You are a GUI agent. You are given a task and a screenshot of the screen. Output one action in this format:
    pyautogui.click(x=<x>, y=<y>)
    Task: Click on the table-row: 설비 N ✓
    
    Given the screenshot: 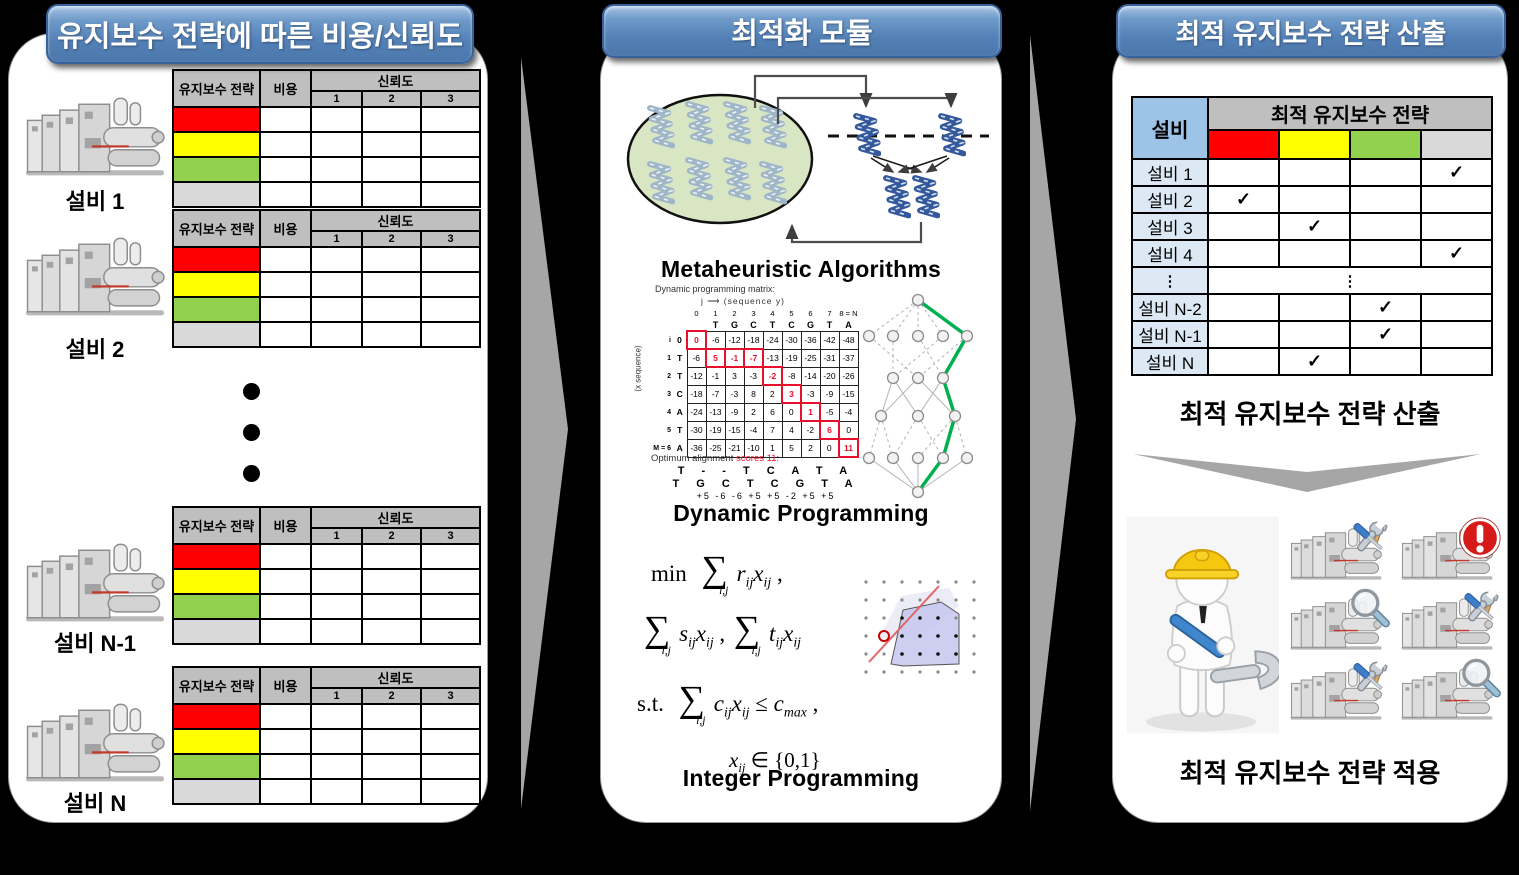 What is the action you would take?
    pyautogui.click(x=1312, y=361)
    